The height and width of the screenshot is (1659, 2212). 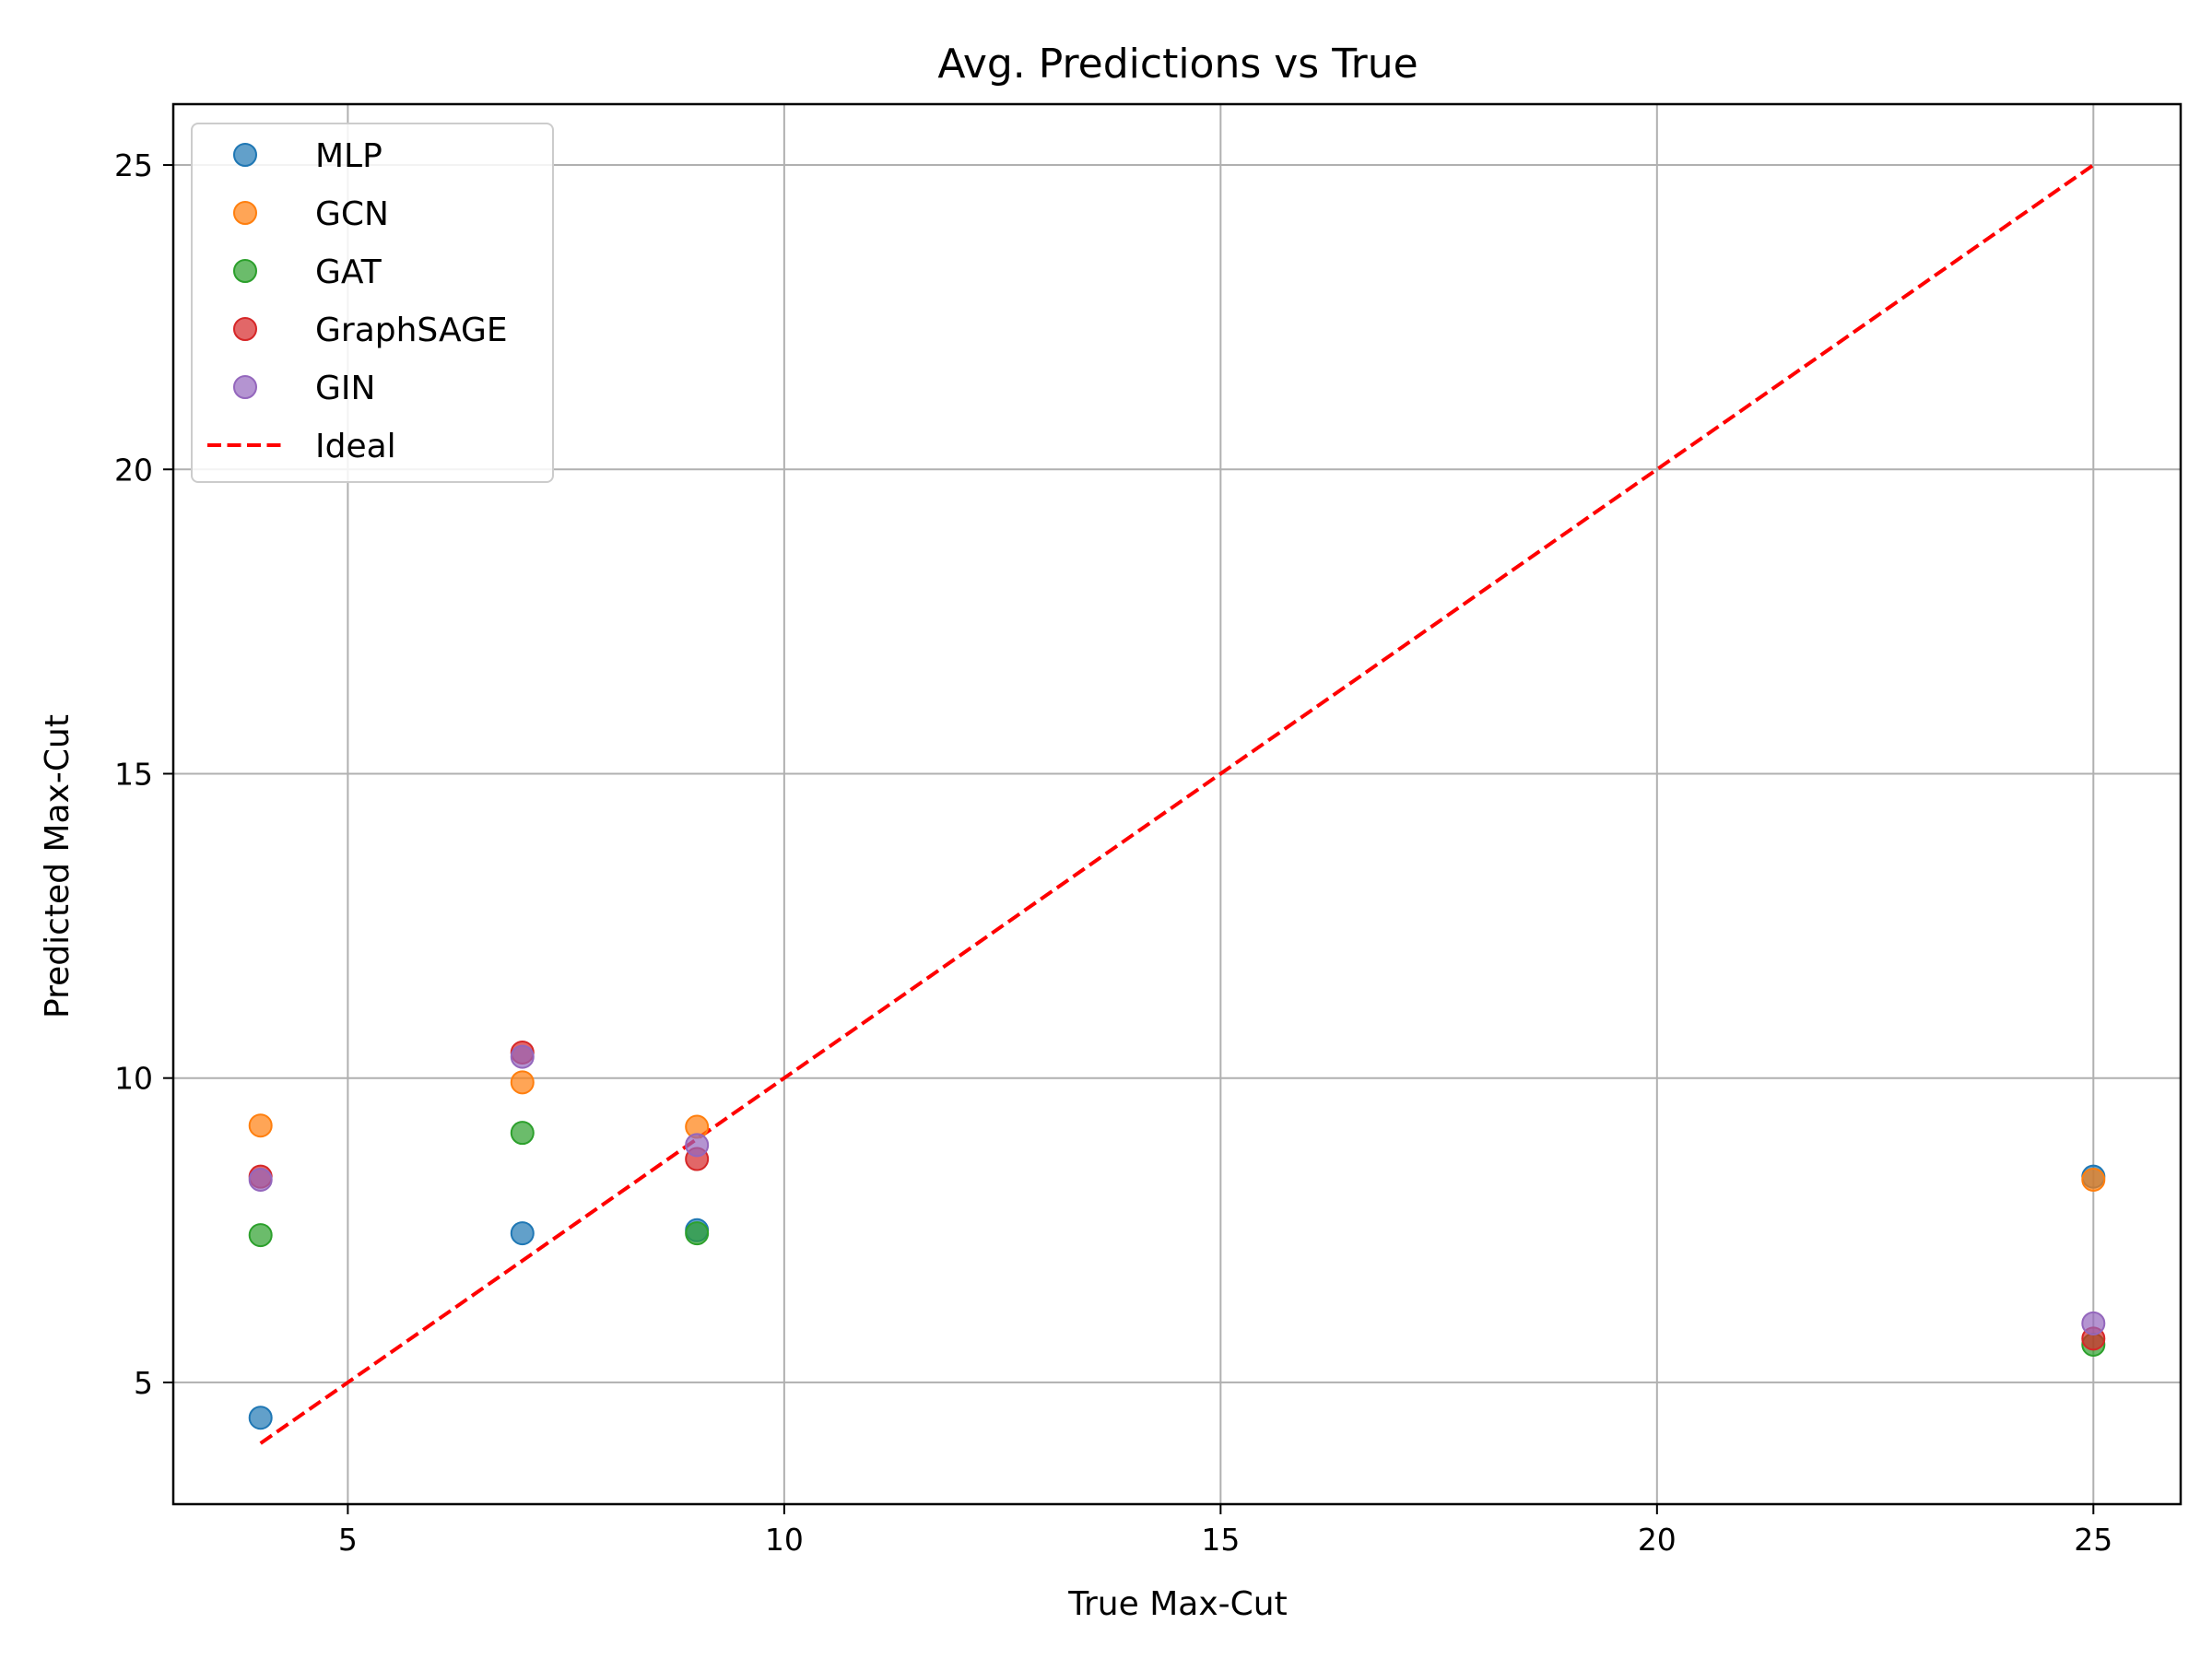 What do you see at coordinates (133, 1079) in the screenshot?
I see `y-tick-label: 10` at bounding box center [133, 1079].